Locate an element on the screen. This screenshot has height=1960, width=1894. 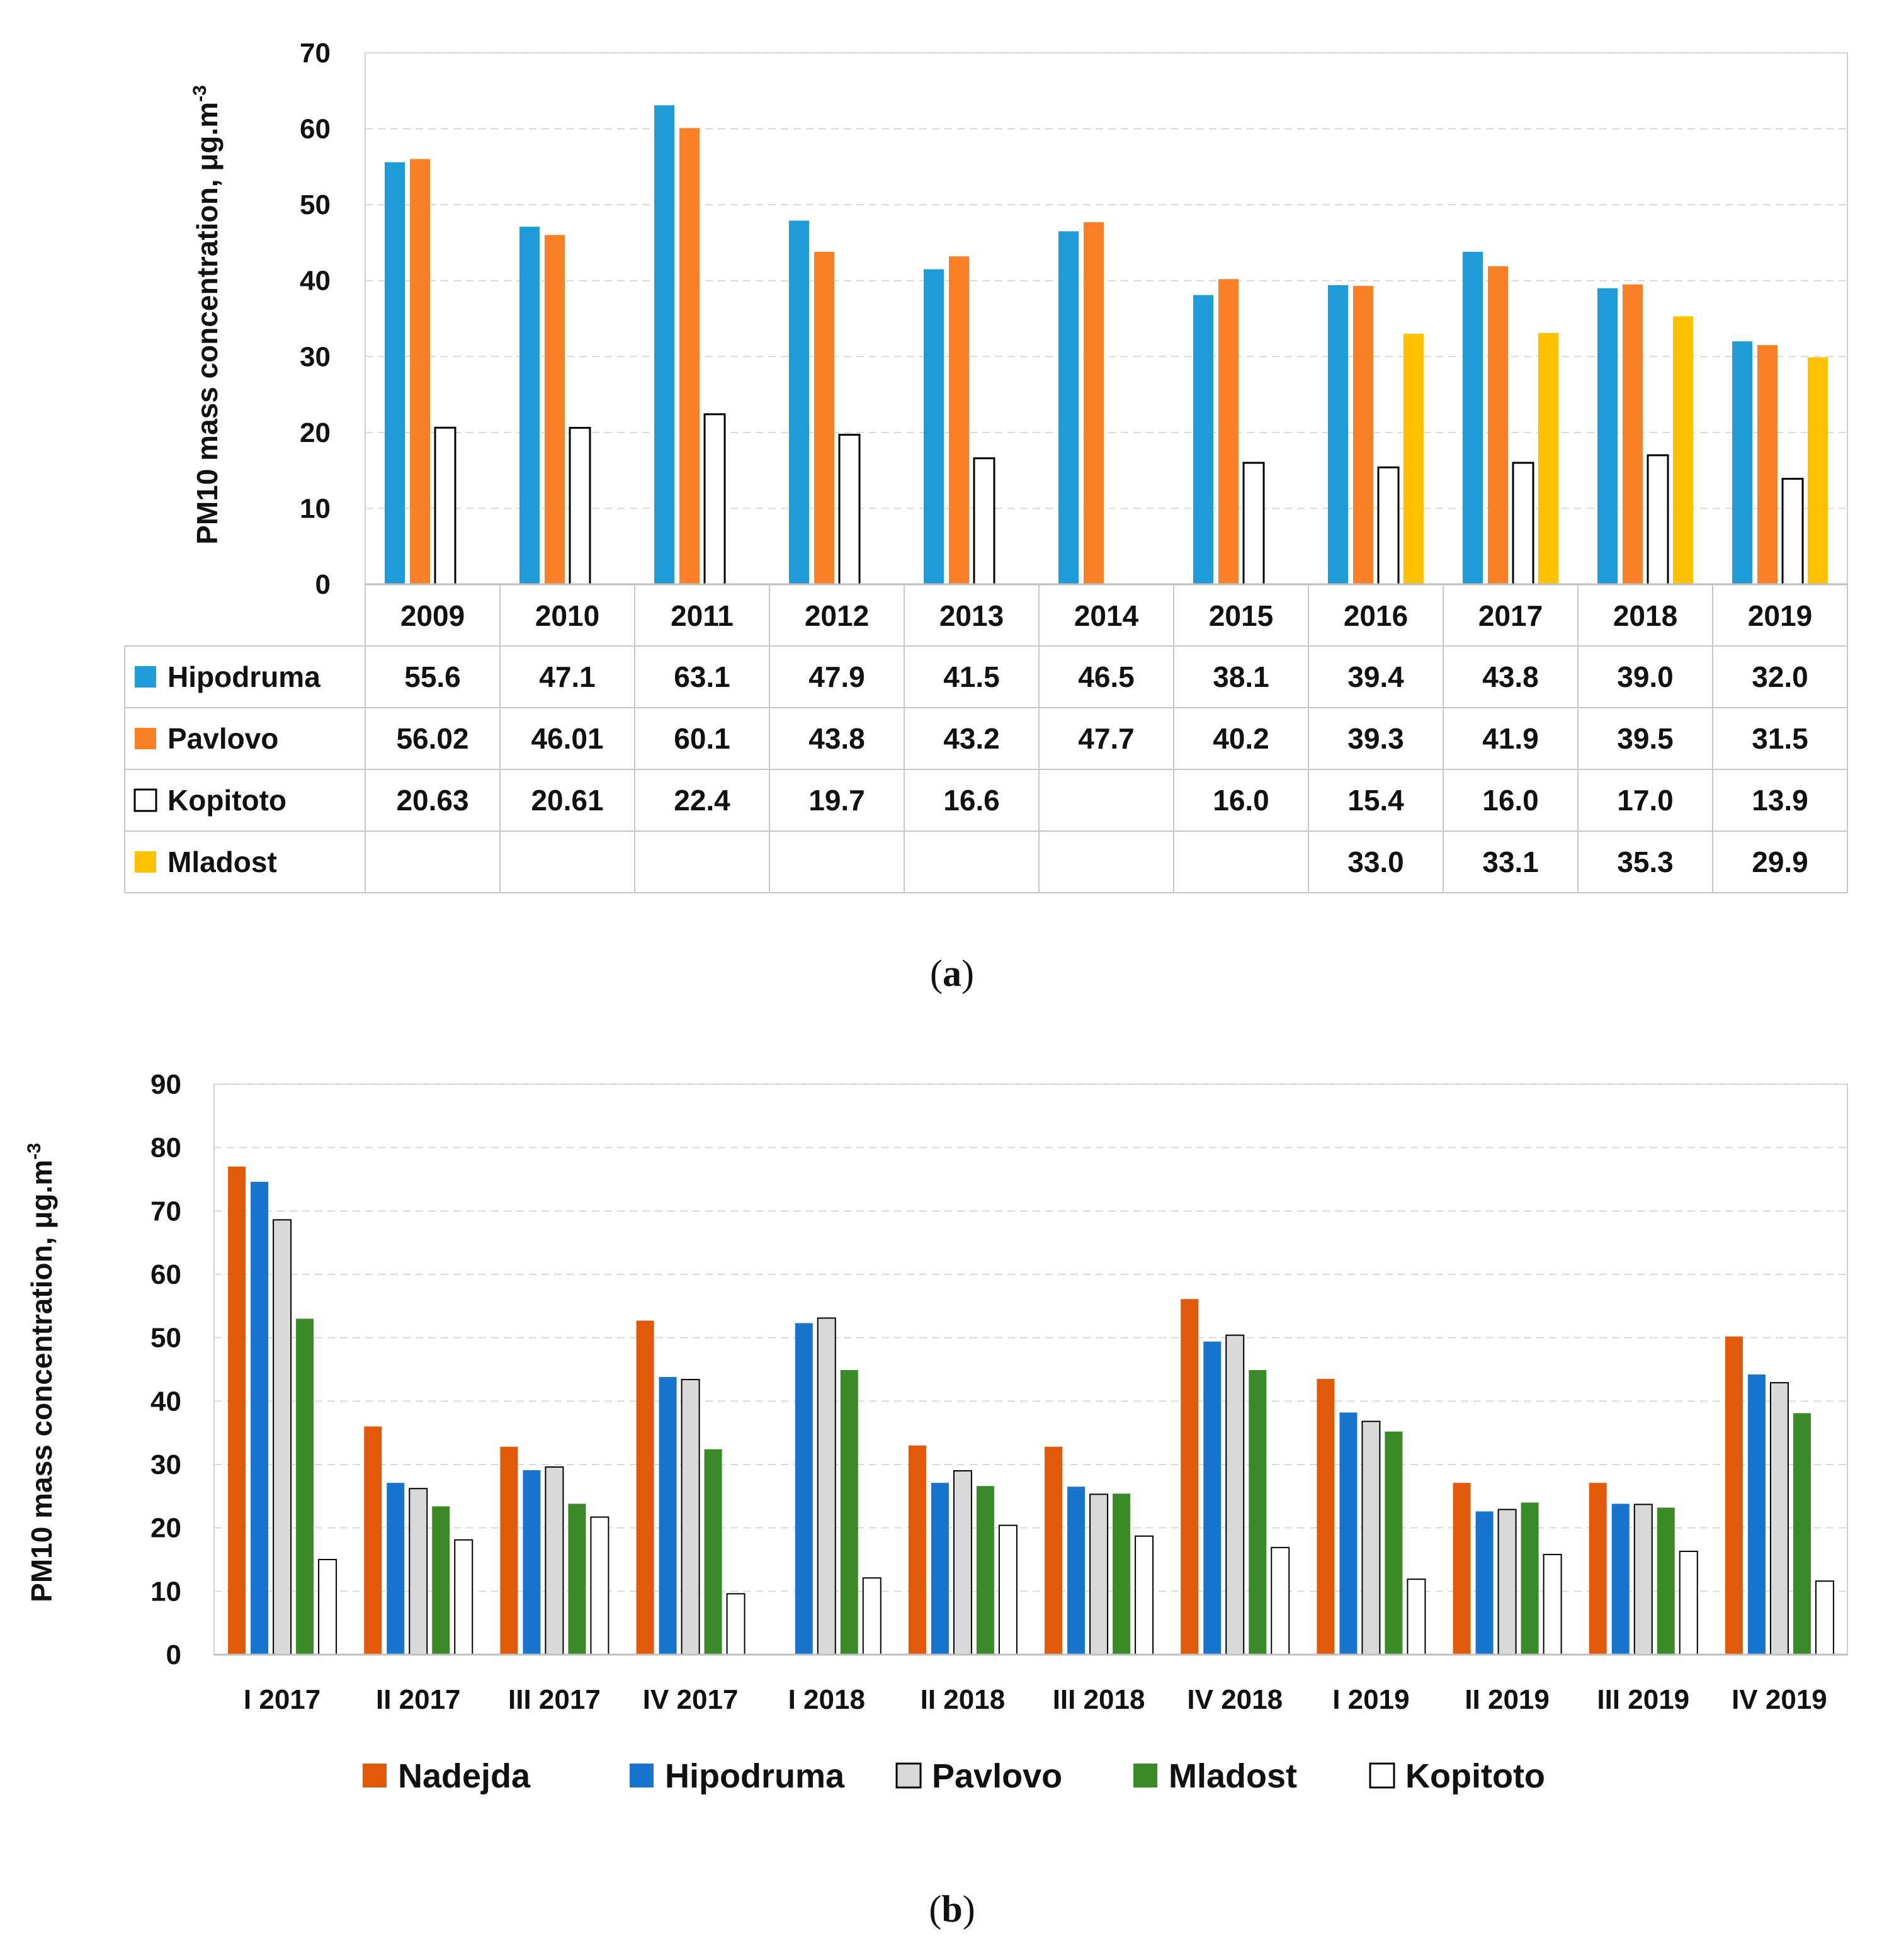
legend-swatch-nadejda is located at coordinates (375, 1775).